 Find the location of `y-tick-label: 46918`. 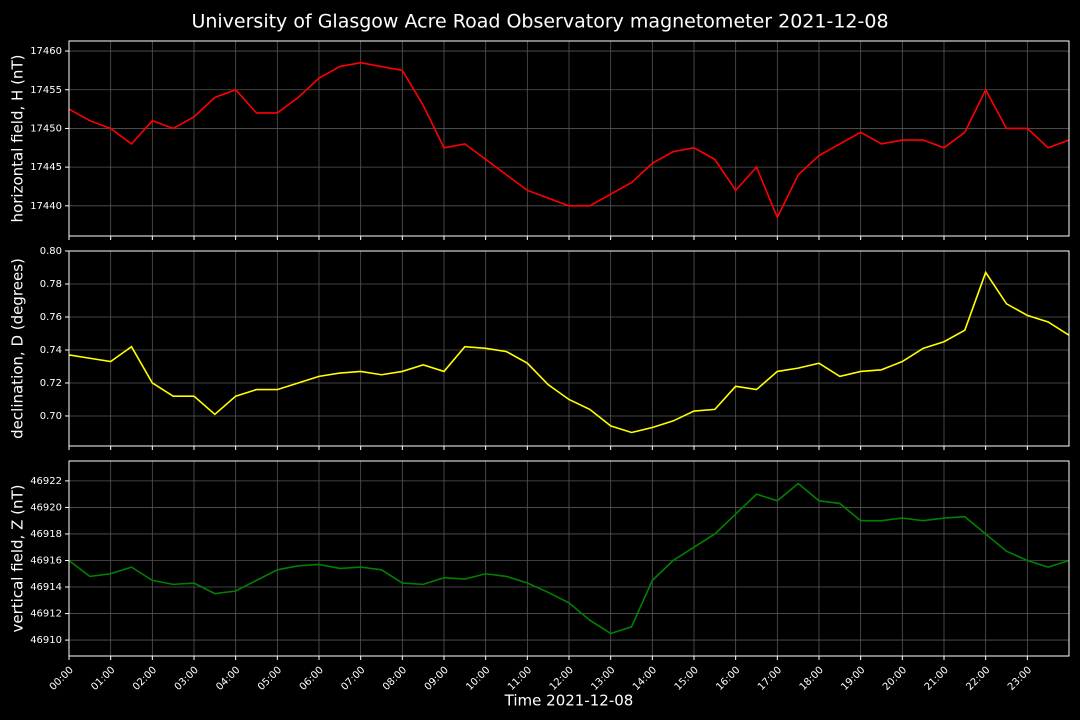

y-tick-label: 46918 is located at coordinates (46, 534).